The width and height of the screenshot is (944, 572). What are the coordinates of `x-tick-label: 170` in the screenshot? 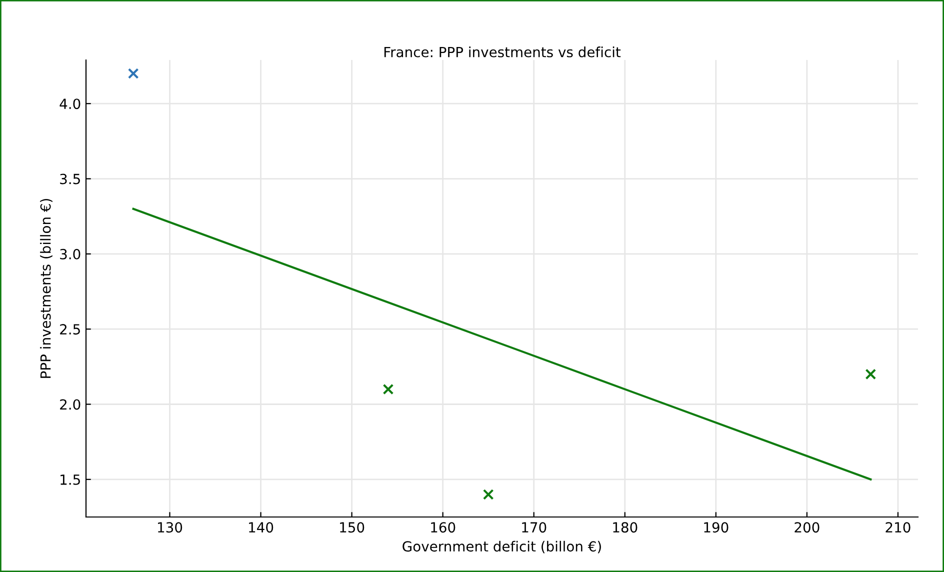 It's located at (534, 527).